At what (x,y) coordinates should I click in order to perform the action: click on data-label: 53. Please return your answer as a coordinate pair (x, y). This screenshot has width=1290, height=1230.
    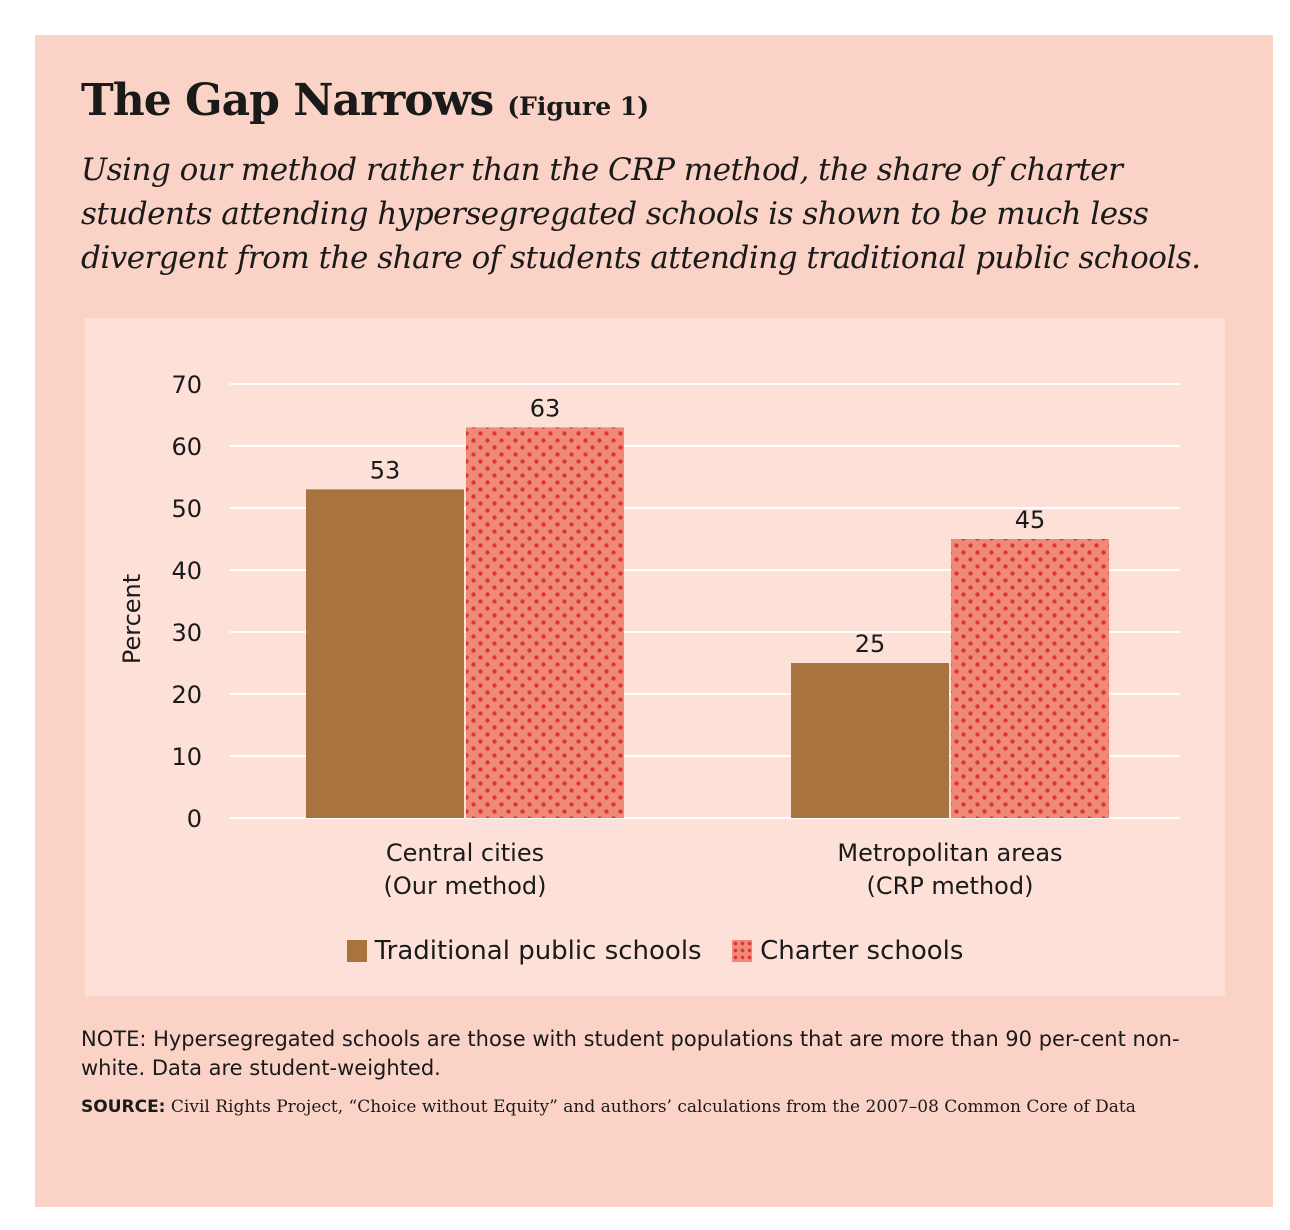
    Looking at the image, I should click on (385, 470).